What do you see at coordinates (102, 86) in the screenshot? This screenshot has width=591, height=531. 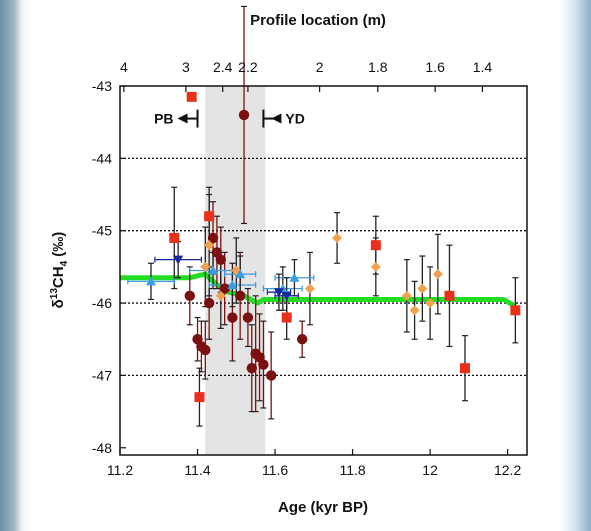 I see `y-tick-label: -43` at bounding box center [102, 86].